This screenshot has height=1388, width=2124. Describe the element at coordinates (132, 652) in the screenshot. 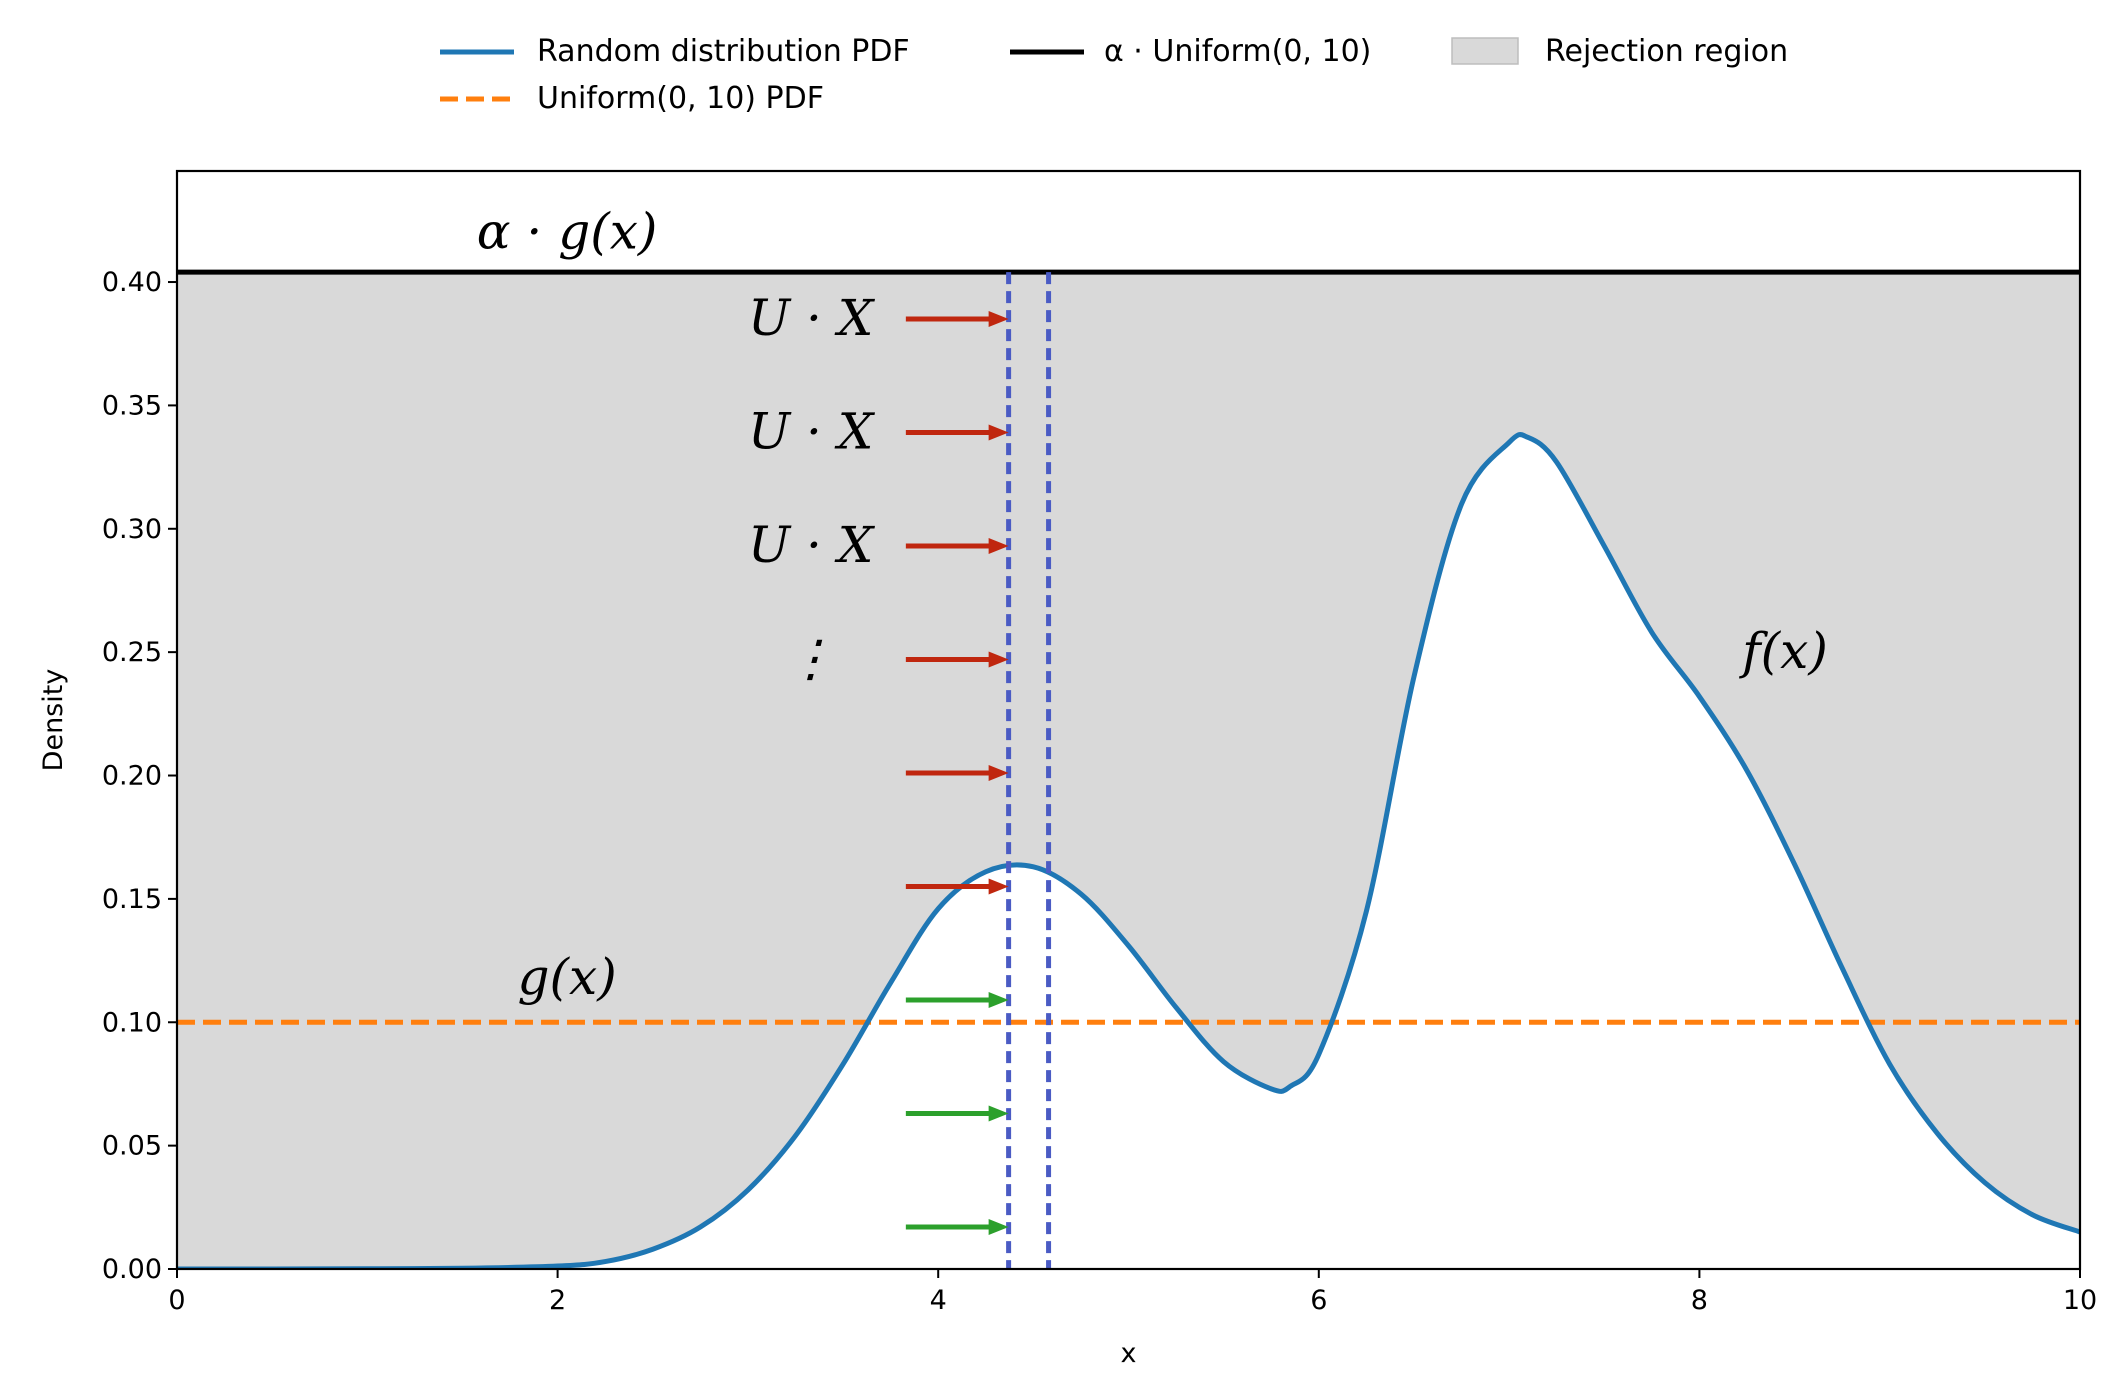

I see `y-tick-label-5: 0.25` at that location.